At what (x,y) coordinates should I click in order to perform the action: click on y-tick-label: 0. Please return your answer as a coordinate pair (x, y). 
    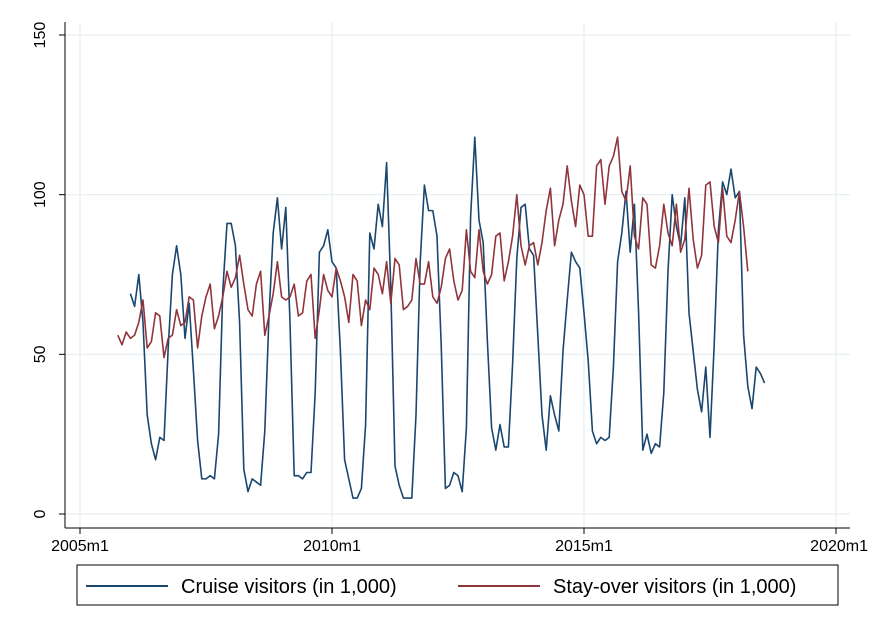
    Looking at the image, I should click on (40, 513).